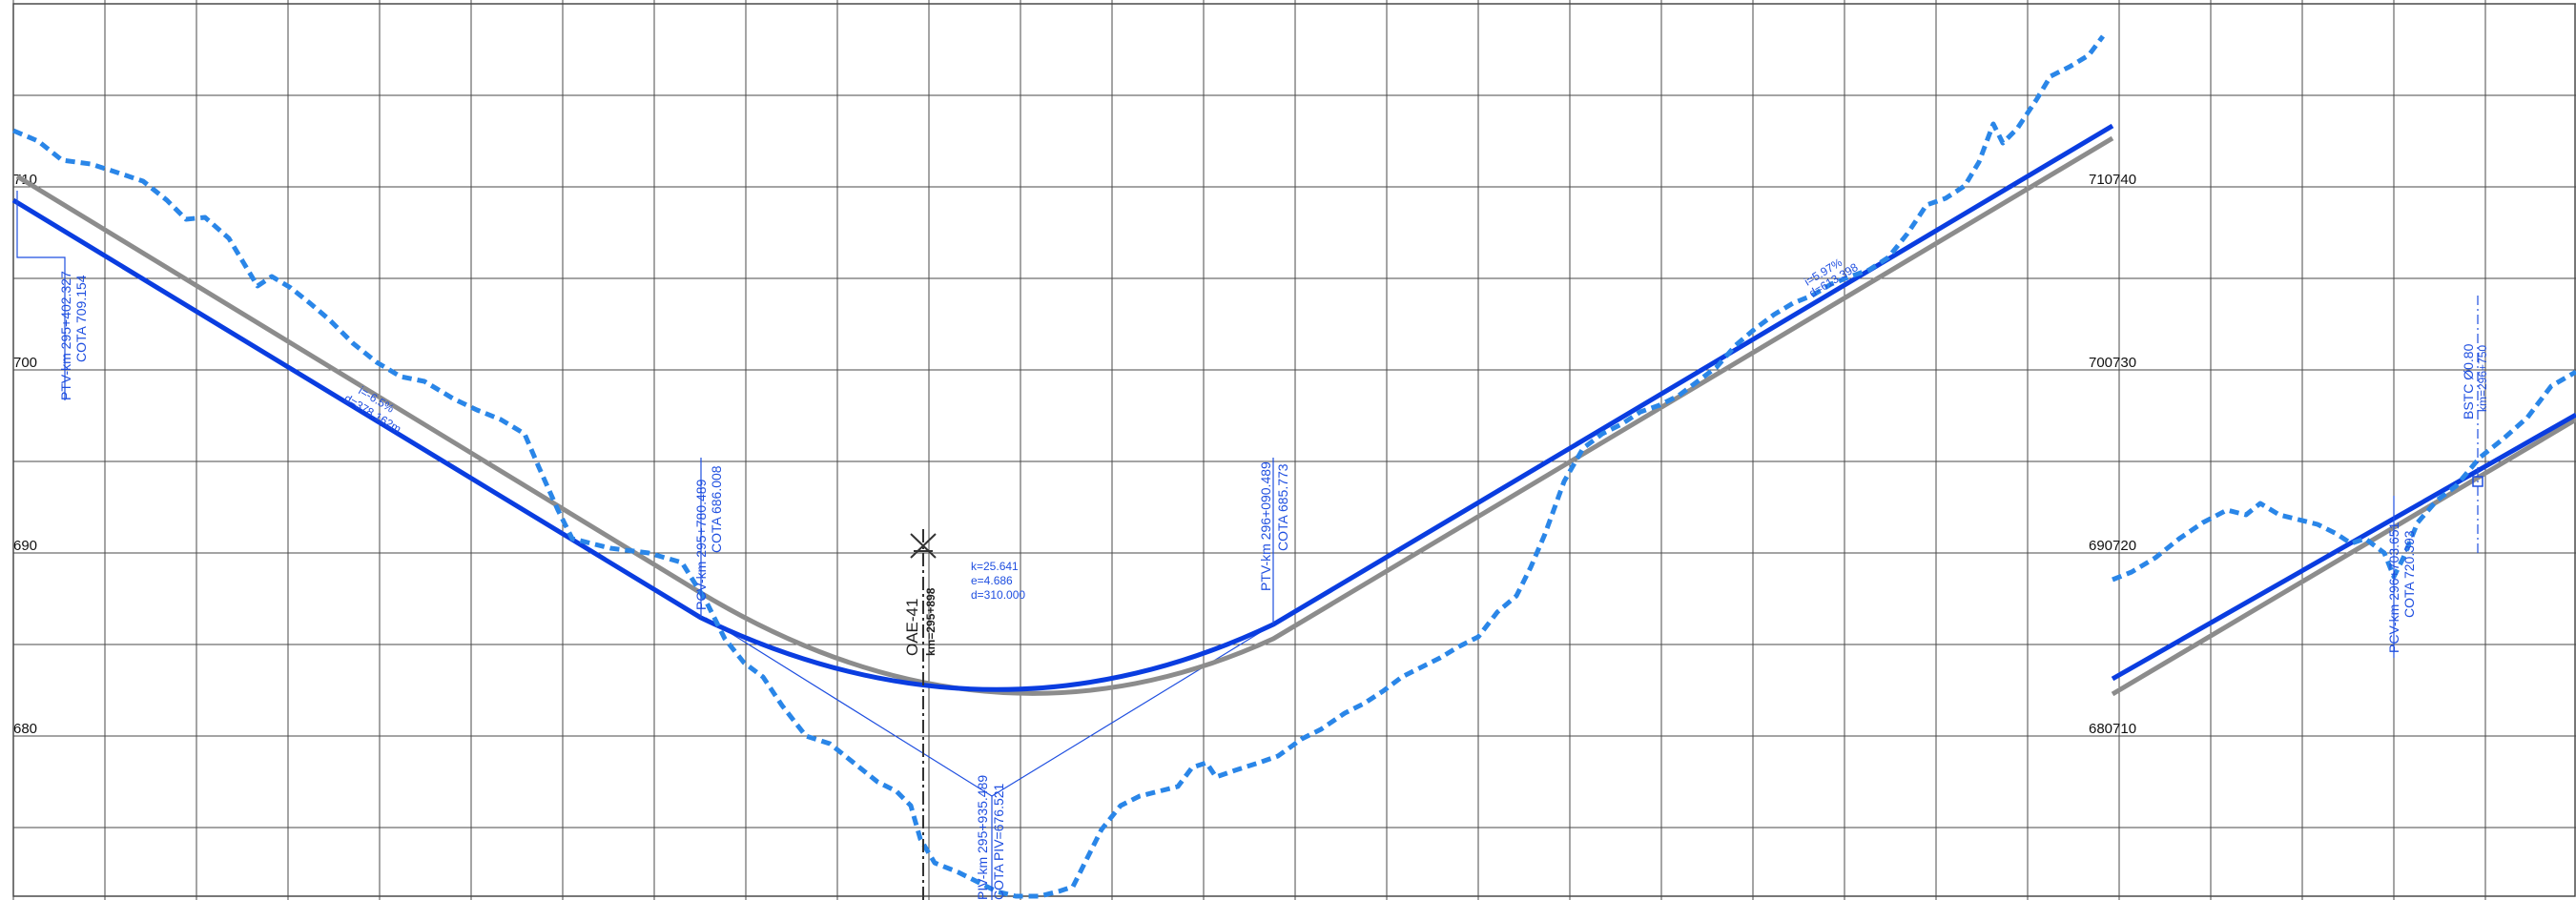 Image resolution: width=2576 pixels, height=900 pixels. What do you see at coordinates (716, 509) in the screenshot?
I see `pcv-cota: COTA 686.008` at bounding box center [716, 509].